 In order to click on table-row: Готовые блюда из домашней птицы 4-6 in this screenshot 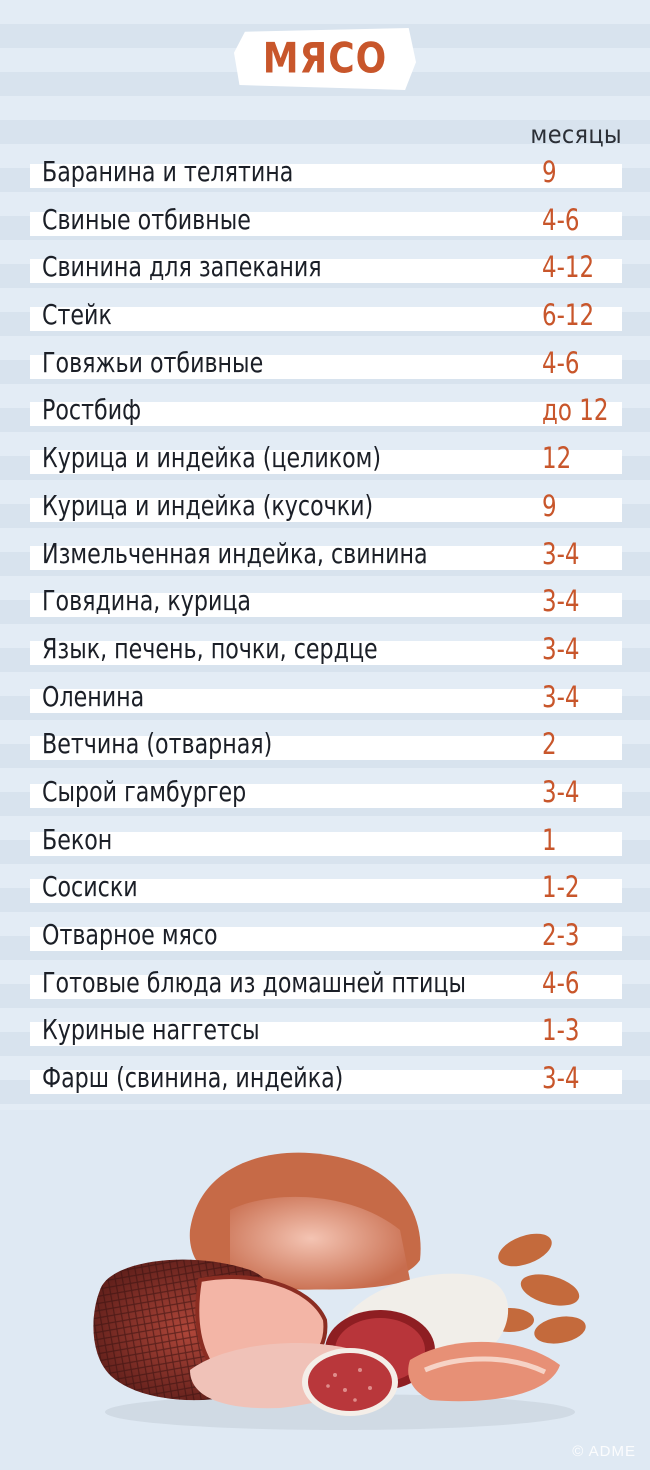, I will do `click(326, 983)`.